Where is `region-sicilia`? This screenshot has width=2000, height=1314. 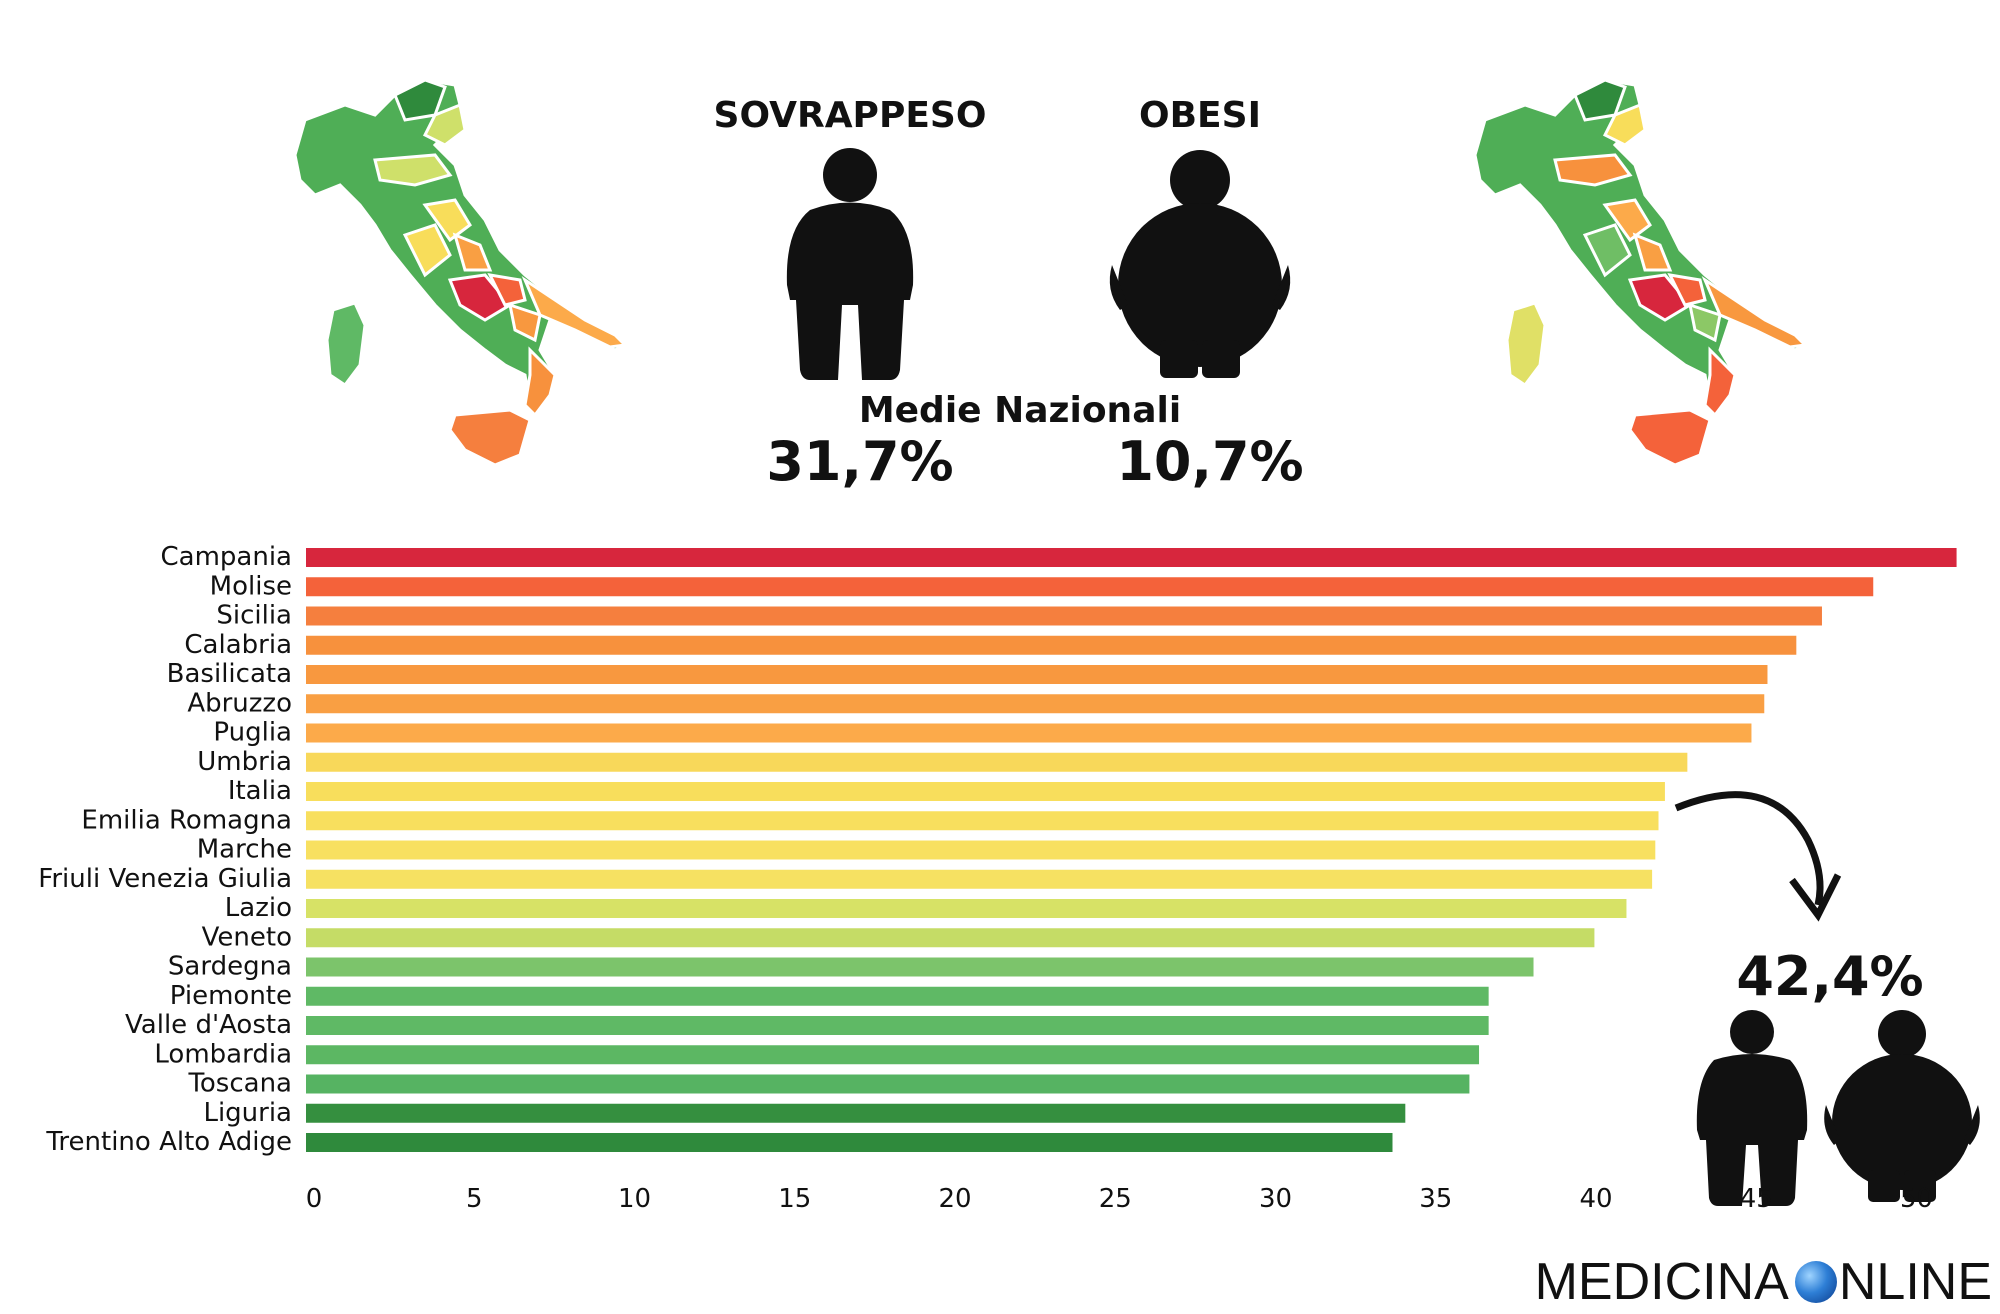 region-sicilia is located at coordinates (490, 437).